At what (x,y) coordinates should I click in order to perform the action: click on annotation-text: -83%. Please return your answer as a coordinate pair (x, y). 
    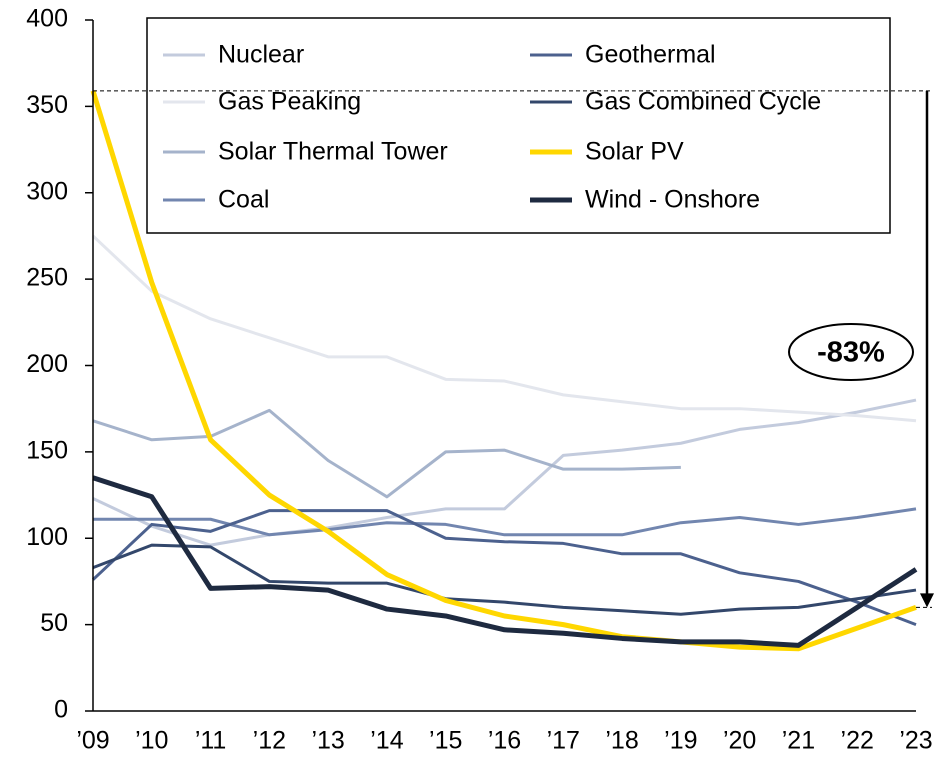
    Looking at the image, I should click on (851, 353).